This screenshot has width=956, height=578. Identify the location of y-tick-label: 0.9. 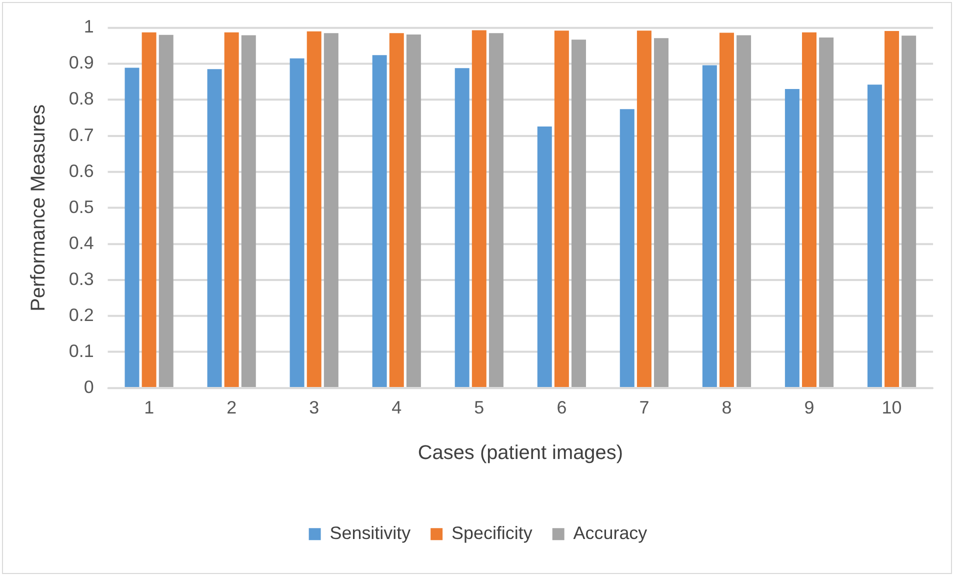
(81, 62).